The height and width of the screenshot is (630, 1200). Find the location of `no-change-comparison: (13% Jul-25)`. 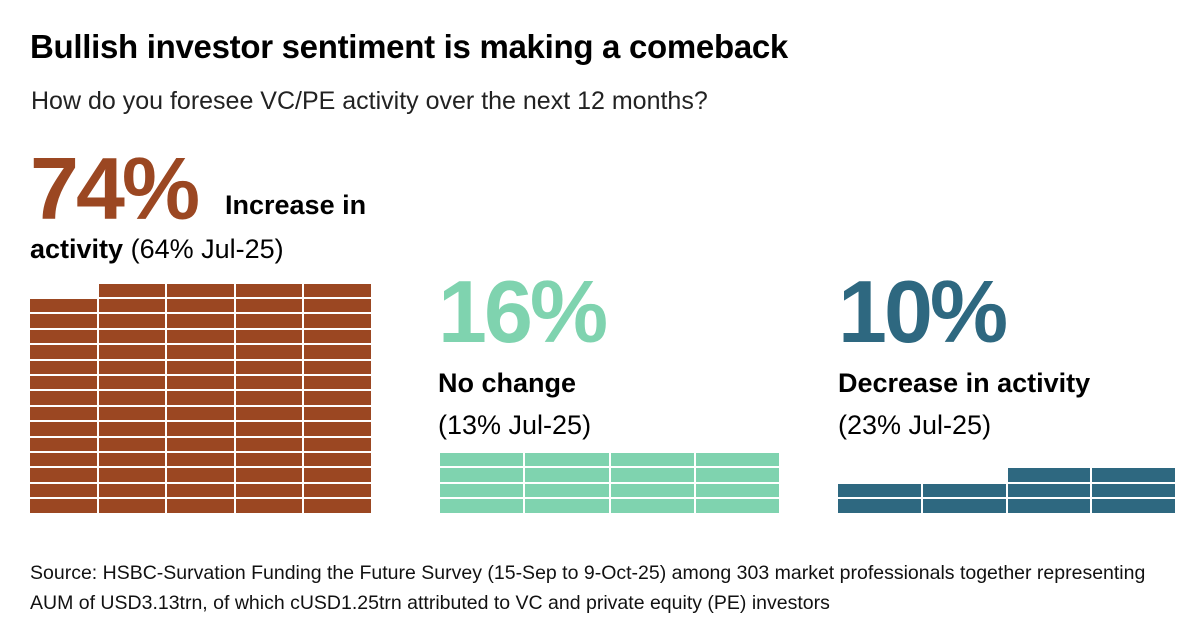

no-change-comparison: (13% Jul-25) is located at coordinates (515, 425).